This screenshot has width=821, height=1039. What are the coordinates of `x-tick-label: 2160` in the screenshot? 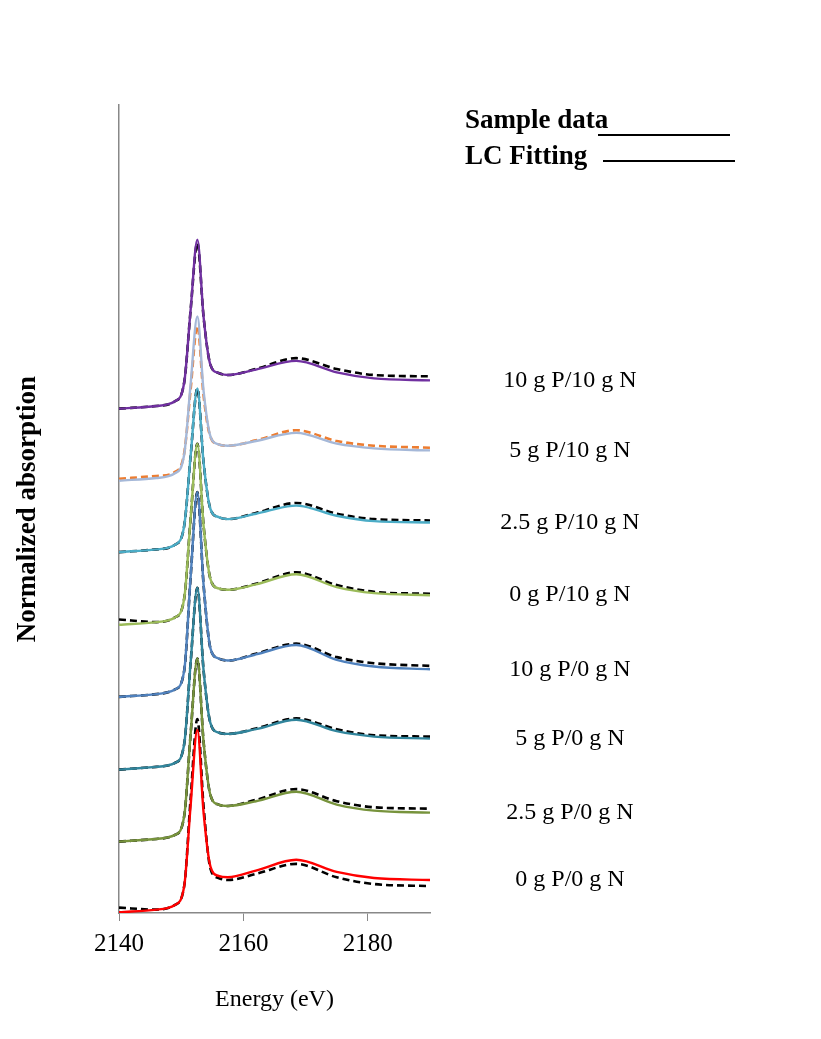 It's located at (243, 942).